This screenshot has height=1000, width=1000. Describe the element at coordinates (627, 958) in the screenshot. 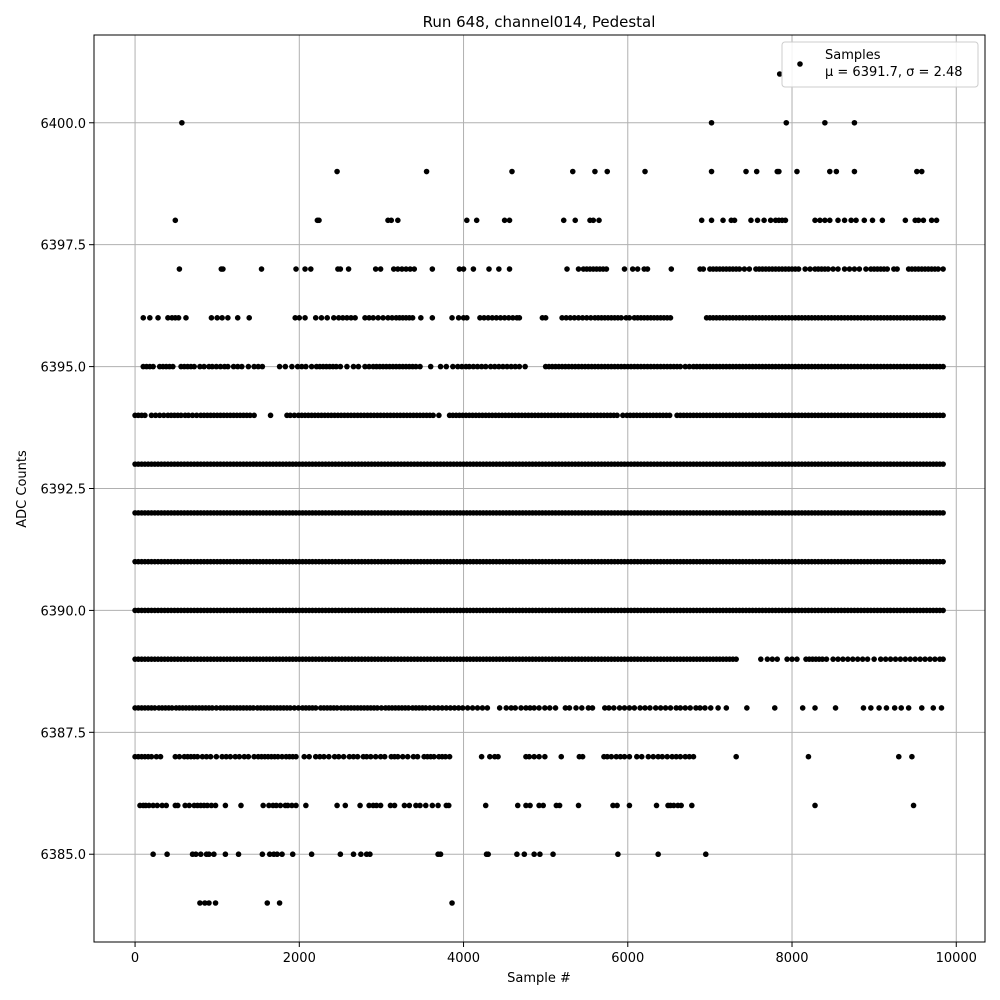

I see `x-tick-label: 6000` at that location.